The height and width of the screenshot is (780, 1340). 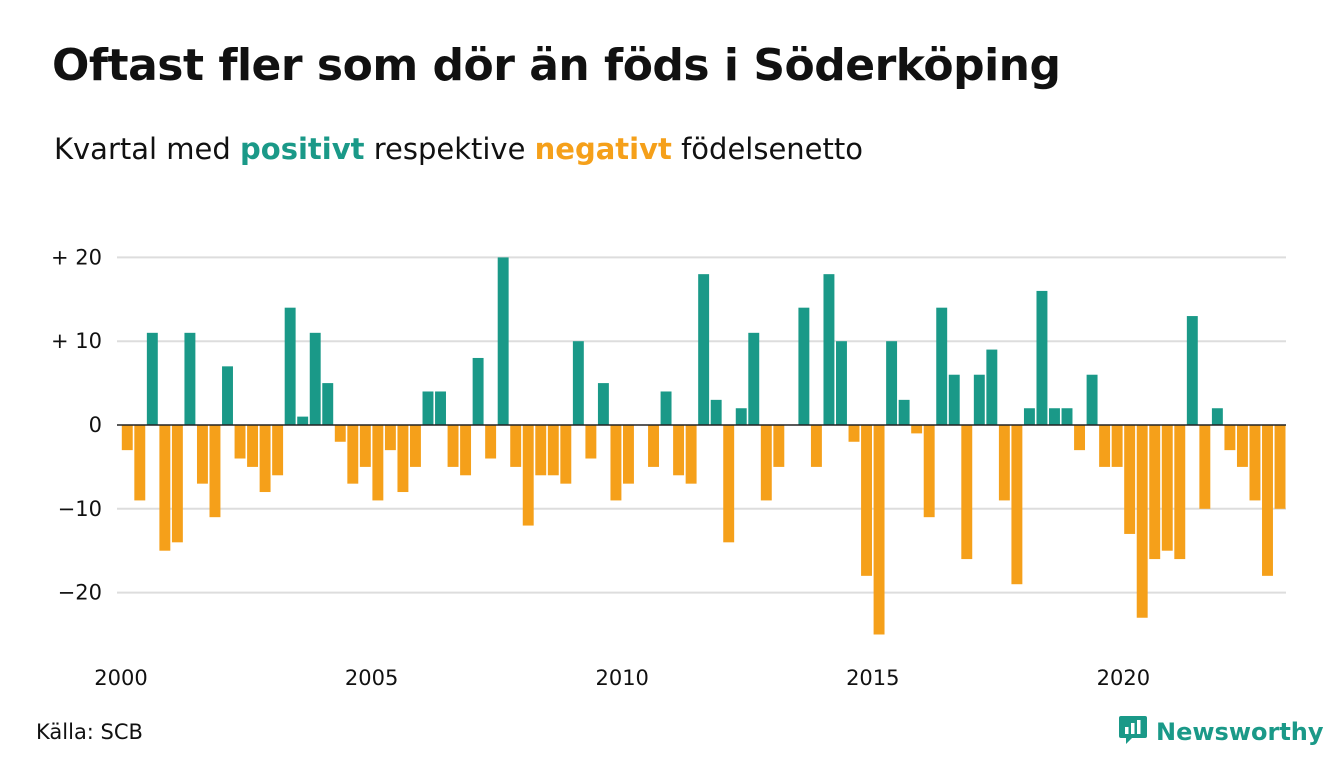 What do you see at coordinates (1130, 479) in the screenshot?
I see `bar-2020-k1` at bounding box center [1130, 479].